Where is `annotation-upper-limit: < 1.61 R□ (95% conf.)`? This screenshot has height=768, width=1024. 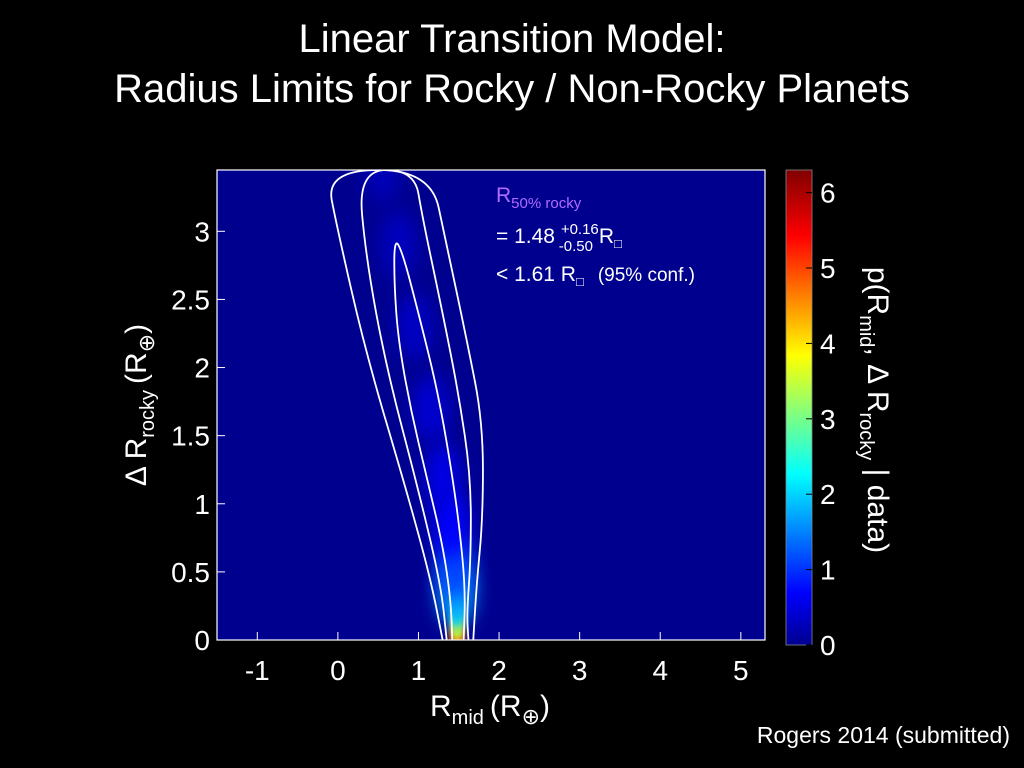
annotation-upper-limit: < 1.61 R□ (95% conf.) is located at coordinates (595, 276).